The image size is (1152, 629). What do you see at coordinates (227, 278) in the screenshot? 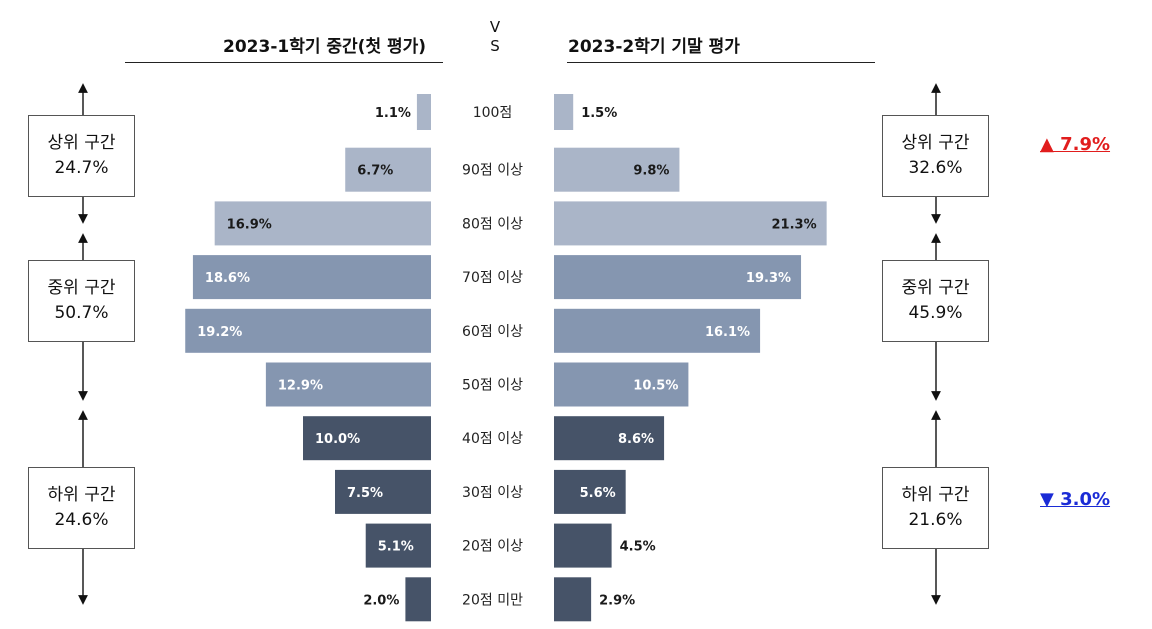
I see `left-bar-value-label: 18.6%` at bounding box center [227, 278].